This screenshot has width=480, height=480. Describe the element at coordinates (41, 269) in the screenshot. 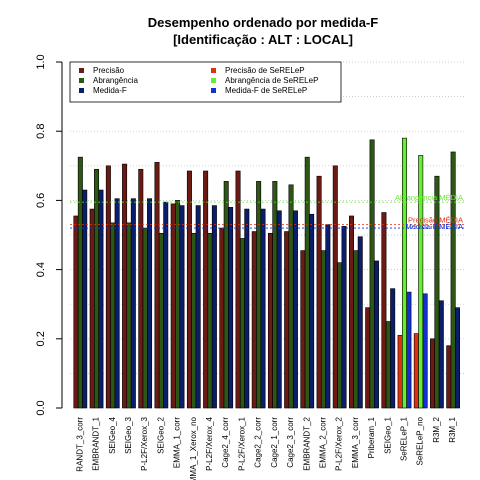

I see `y-tick-label: 0.4` at that location.